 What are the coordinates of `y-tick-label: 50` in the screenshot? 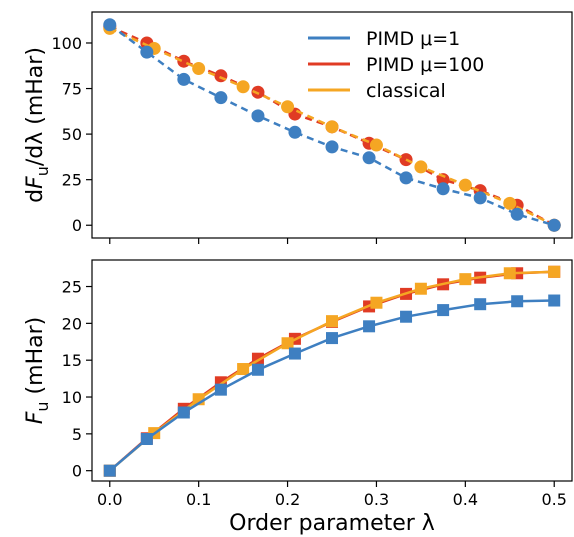 It's located at (72, 134).